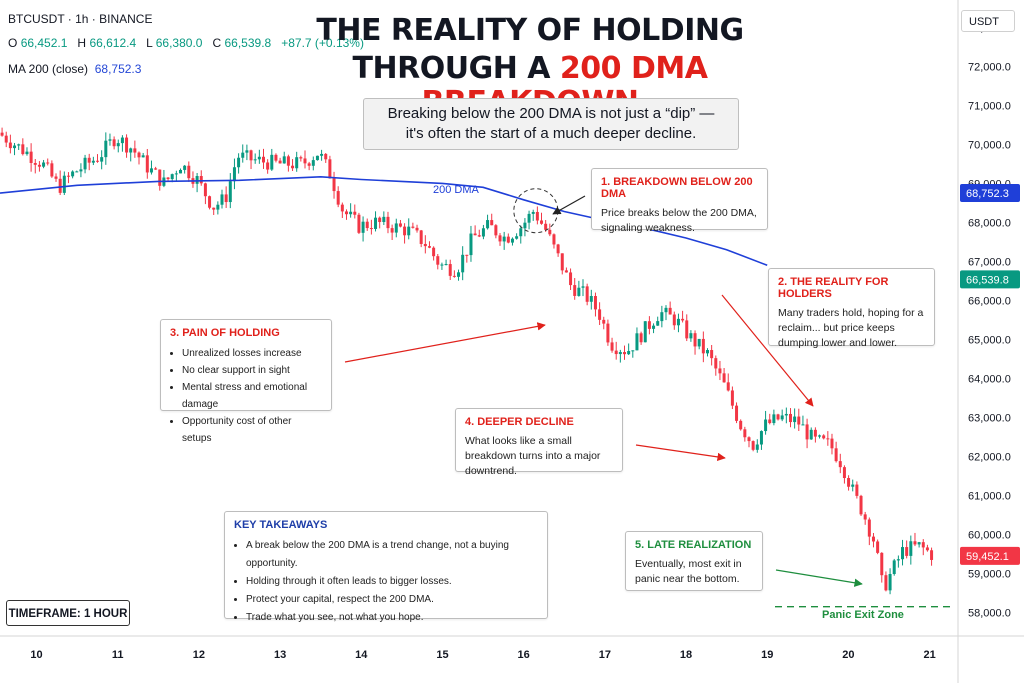 This screenshot has width=1024, height=683. What do you see at coordinates (987, 194) in the screenshot?
I see `ma-price-badge: 68,752.3` at bounding box center [987, 194].